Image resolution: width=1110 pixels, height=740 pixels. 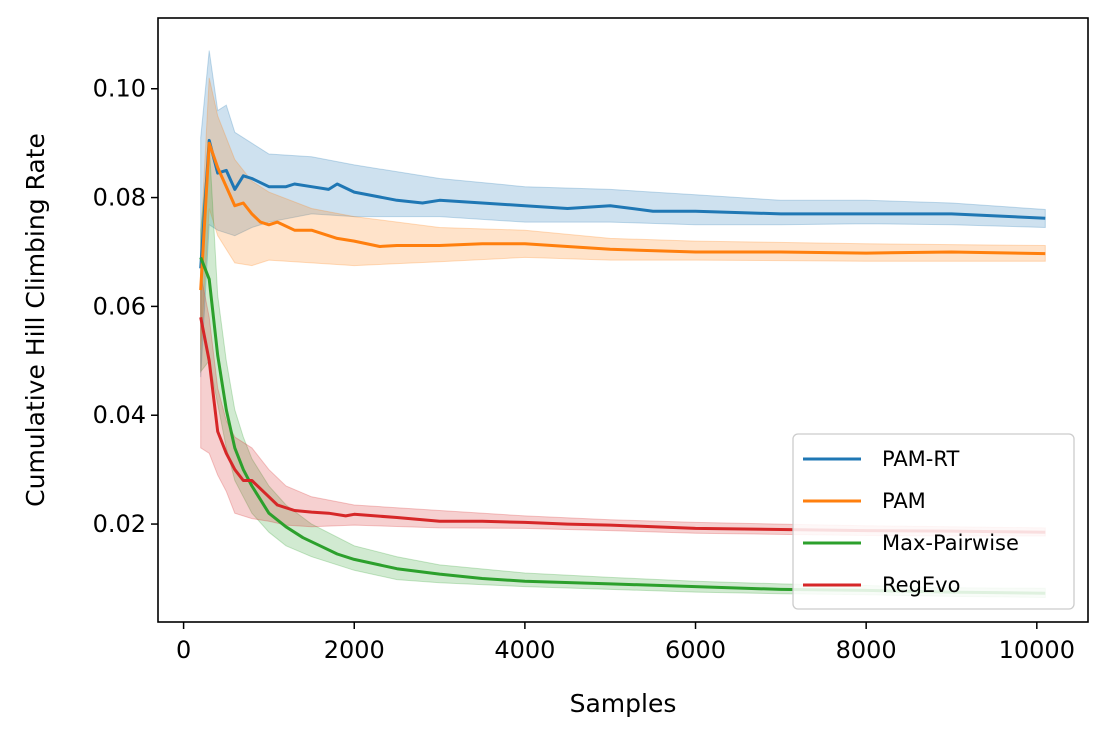 What do you see at coordinates (921, 585) in the screenshot?
I see `legend-label-regevo: RegEvo` at bounding box center [921, 585].